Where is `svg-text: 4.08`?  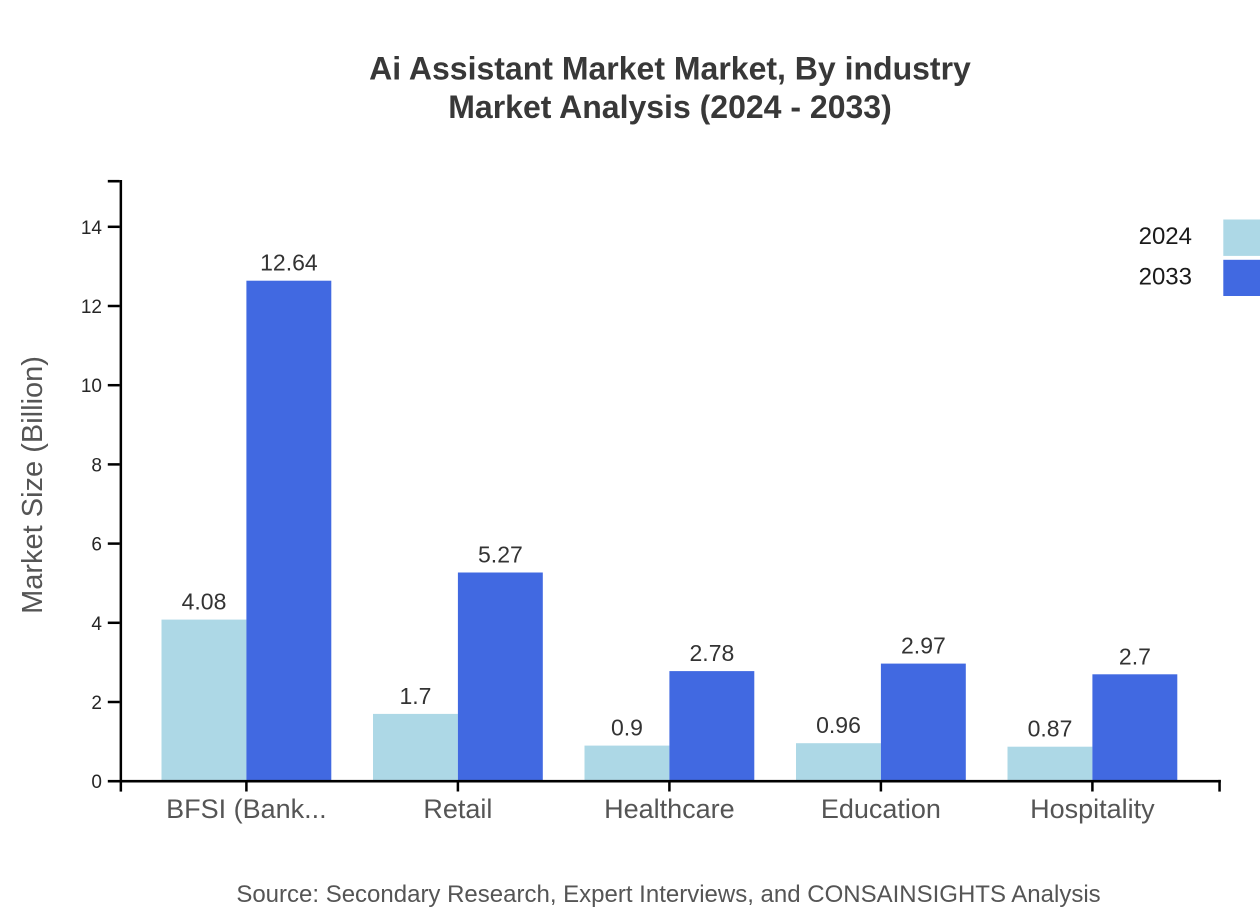
svg-text: 4.08 is located at coordinates (204, 602).